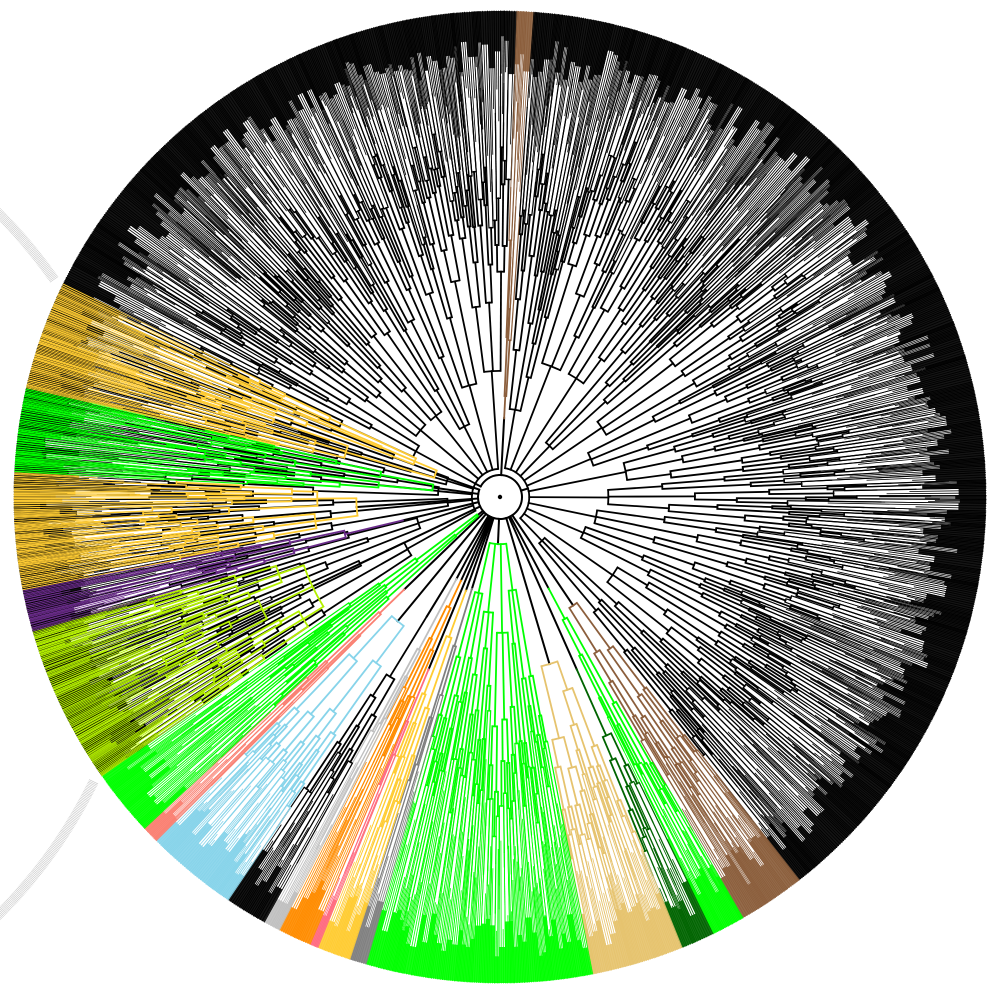 This screenshot has width=1000, height=995. What do you see at coordinates (848, 376) in the screenshot?
I see `clade-black-right-sub-sub-sub-stem` at bounding box center [848, 376].